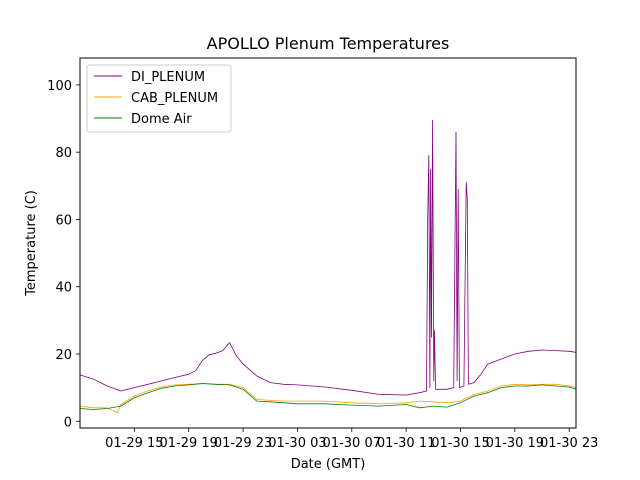 This screenshot has height=480, width=640. What do you see at coordinates (134, 443) in the screenshot?
I see `x-tick-label: 01-29 15` at bounding box center [134, 443].